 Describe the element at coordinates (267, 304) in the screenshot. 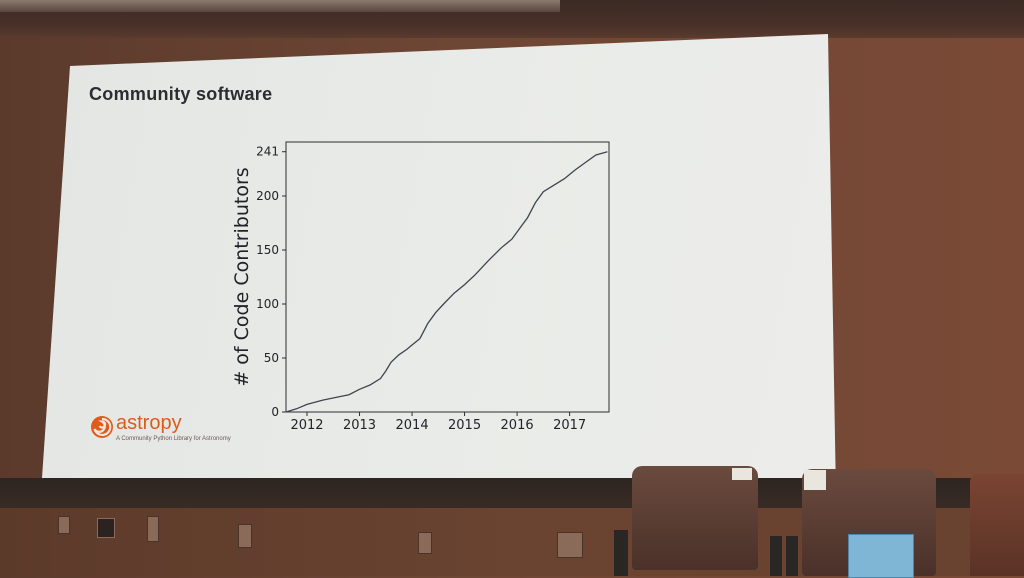

I see `y-tick-label: 100` at that location.